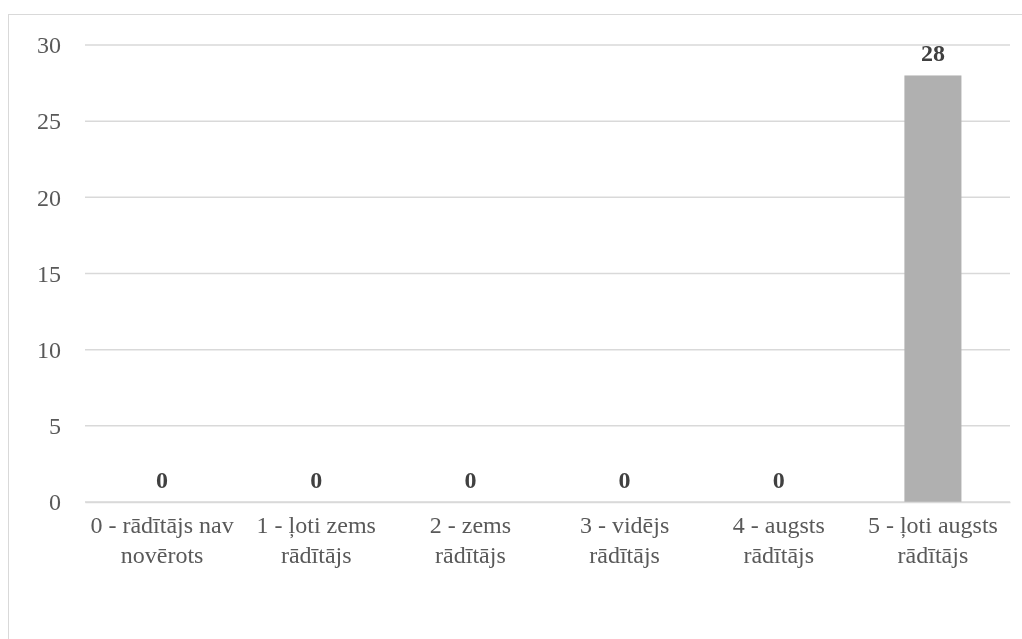  What do you see at coordinates (932, 53) in the screenshot?
I see `data-label: 28` at bounding box center [932, 53].